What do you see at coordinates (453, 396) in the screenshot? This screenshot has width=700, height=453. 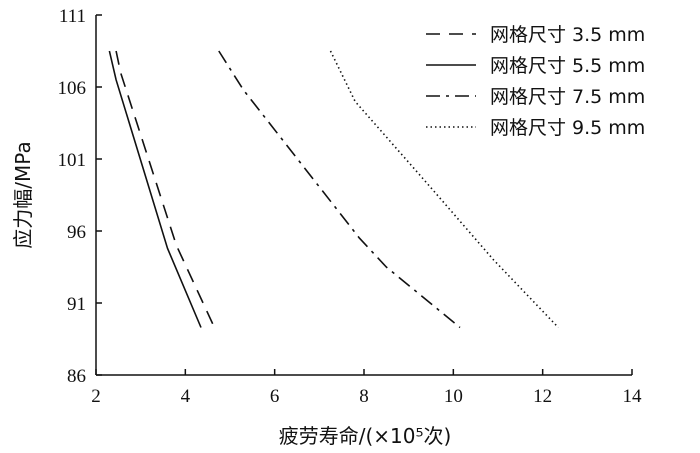 I see `x-tick-label: 10` at bounding box center [453, 396].